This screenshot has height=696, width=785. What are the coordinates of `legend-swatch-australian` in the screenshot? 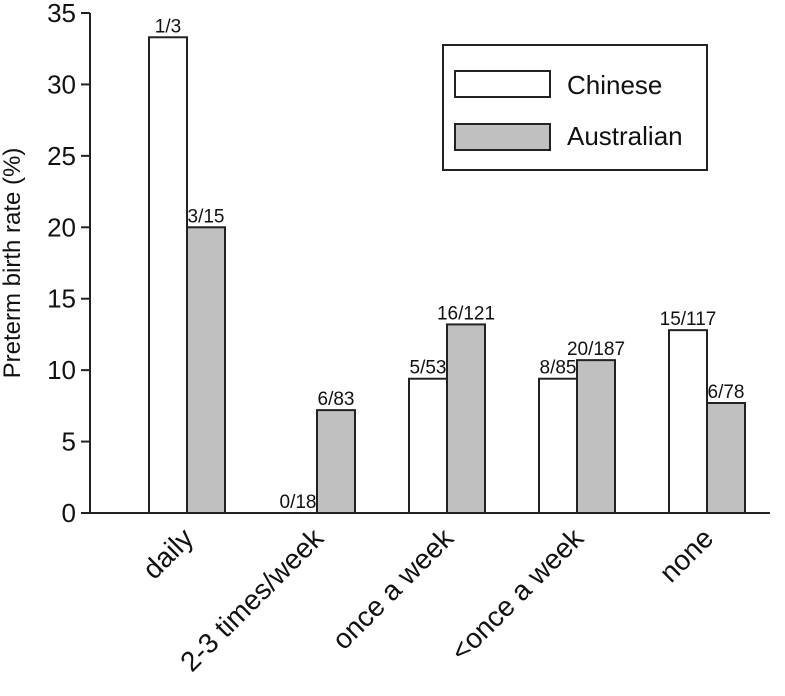 It's located at (502, 137).